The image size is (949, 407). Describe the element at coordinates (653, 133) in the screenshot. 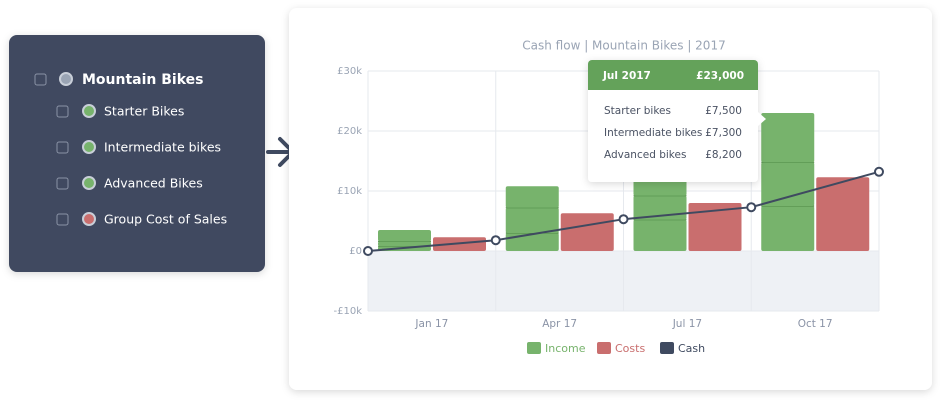

I see `tooltip-label: Intermediate bikes` at that location.